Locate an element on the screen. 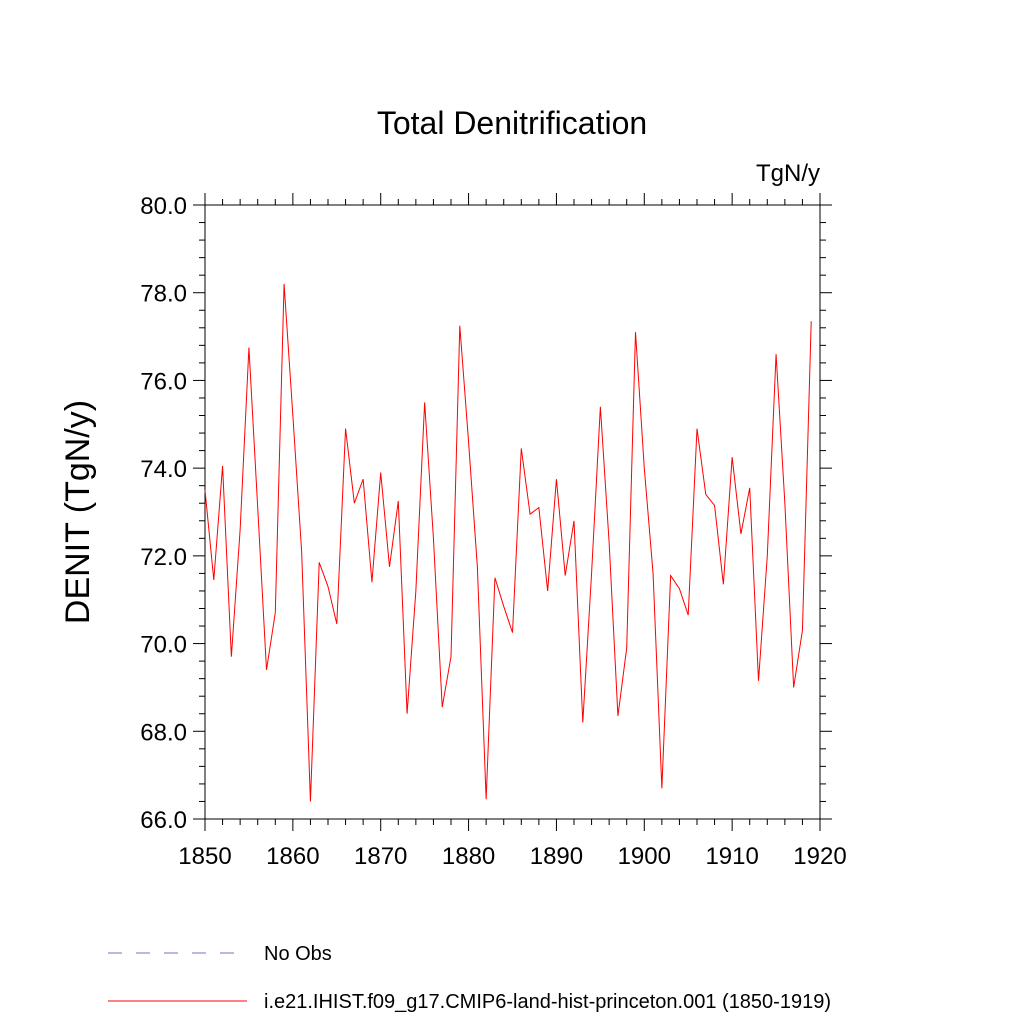 The width and height of the screenshot is (1024, 1024). y-tick-label: 68.0 is located at coordinates (163, 732).